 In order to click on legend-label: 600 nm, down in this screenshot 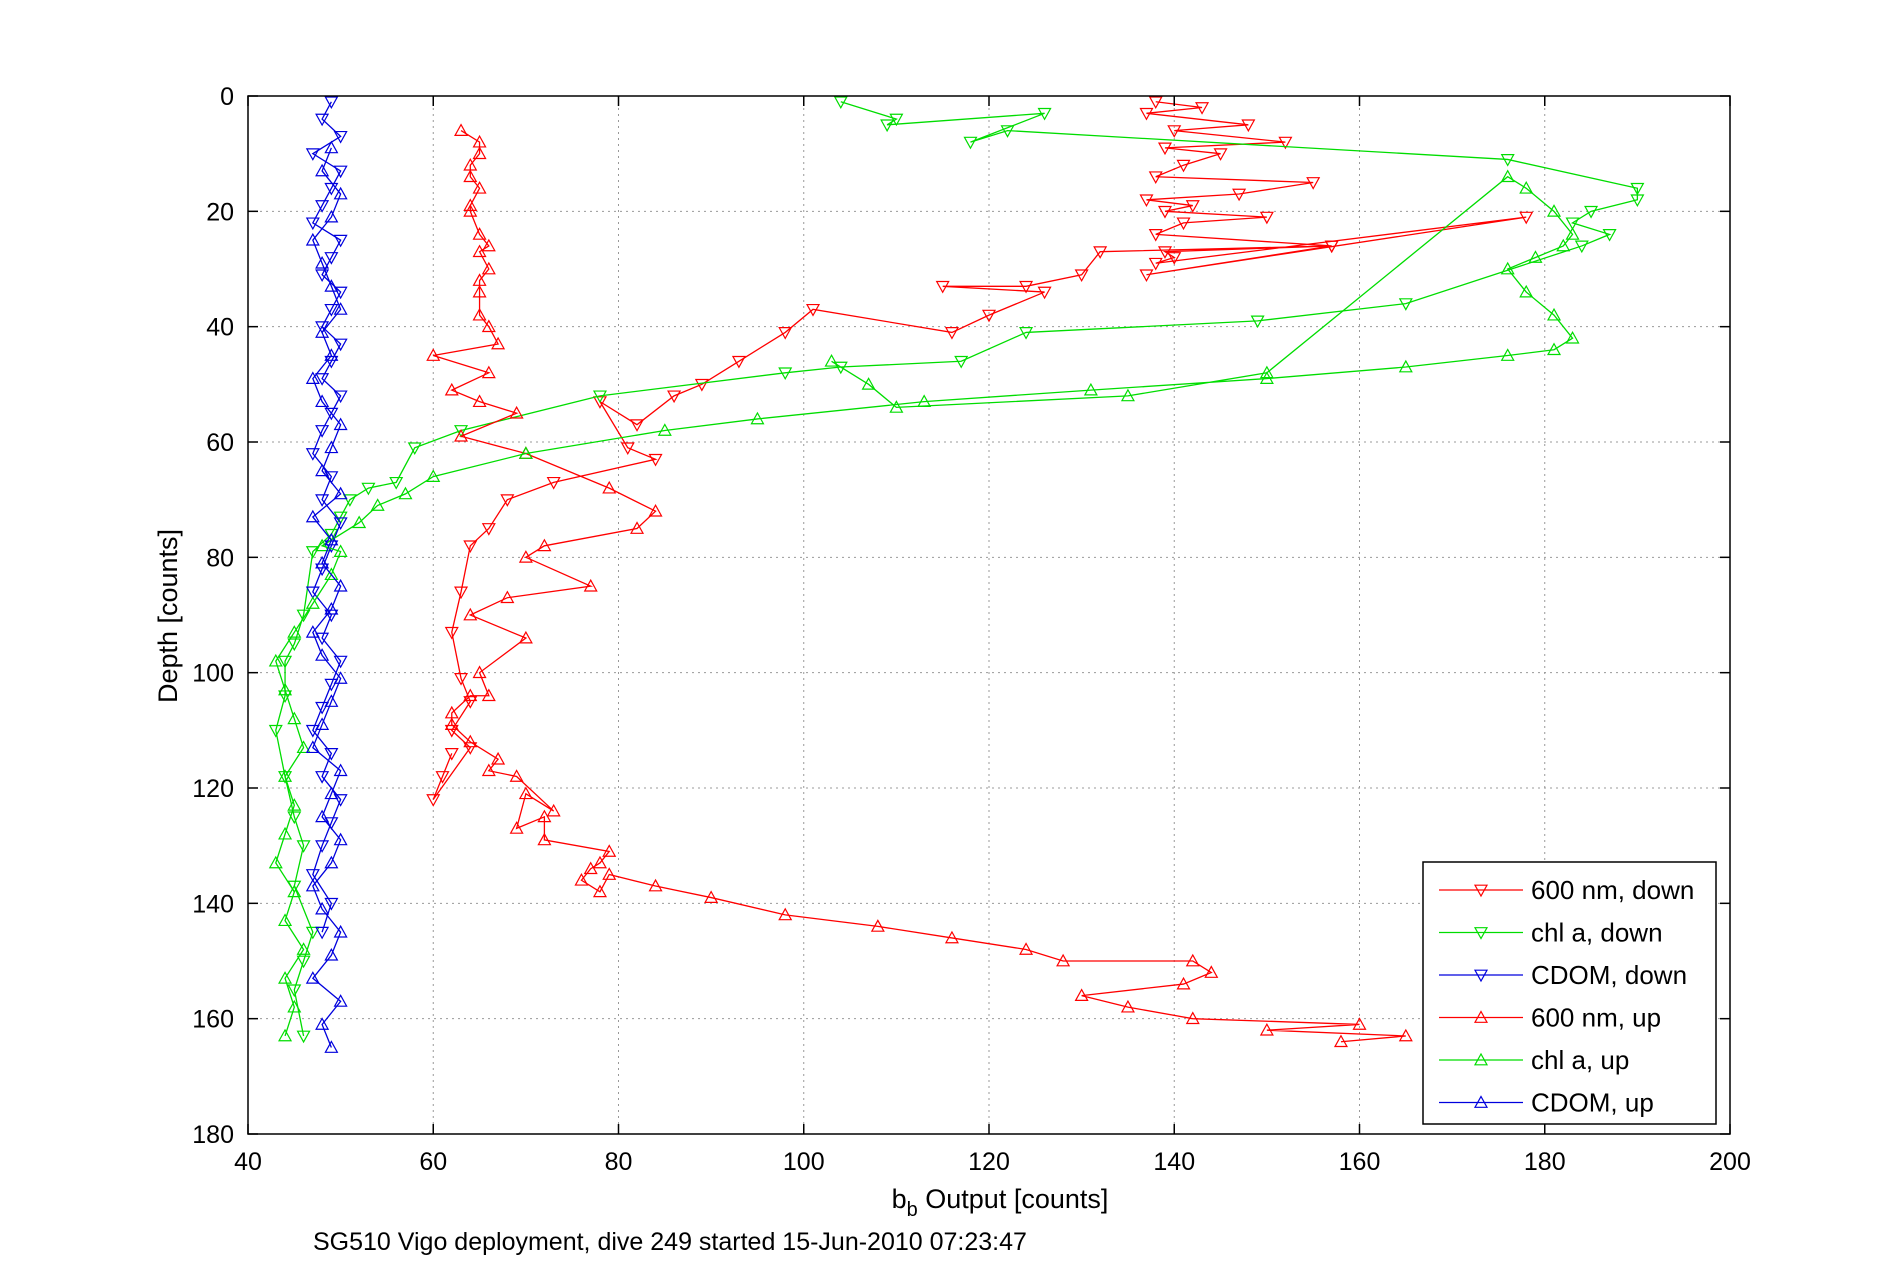, I will do `click(1612, 890)`.